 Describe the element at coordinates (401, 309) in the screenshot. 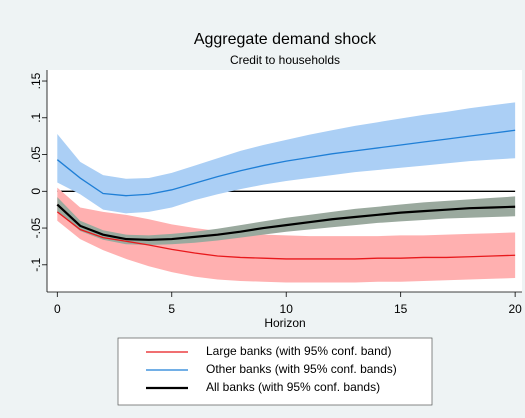

I see `x-tick-label: 15` at that location.